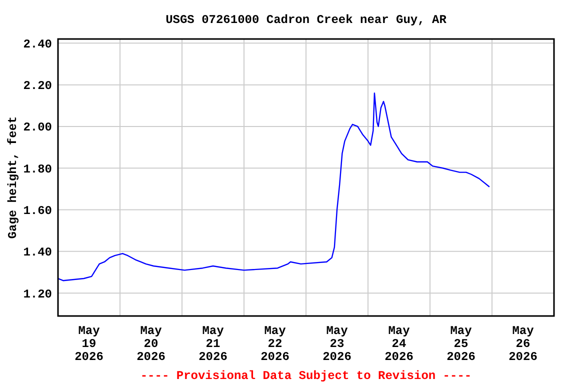 The image size is (576, 384). What do you see at coordinates (37, 169) in the screenshot?
I see `y-tick-label: 1.80` at bounding box center [37, 169].